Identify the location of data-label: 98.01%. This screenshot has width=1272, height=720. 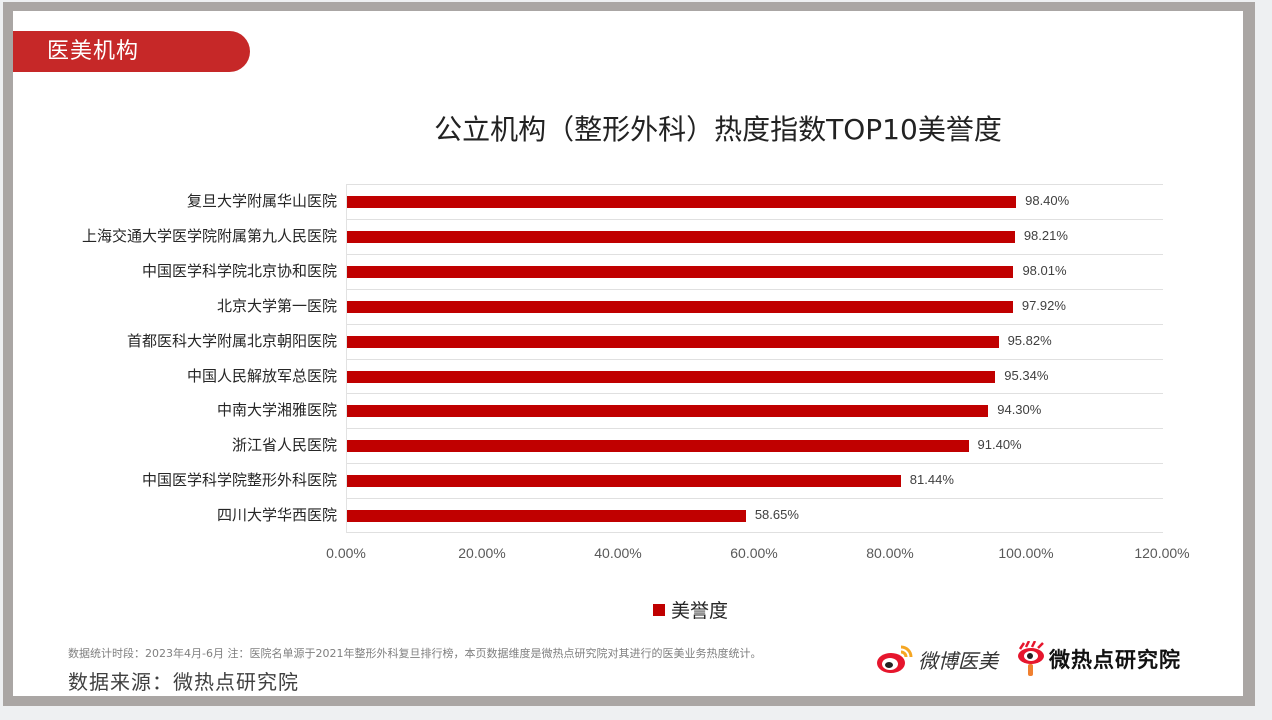
(1044, 270).